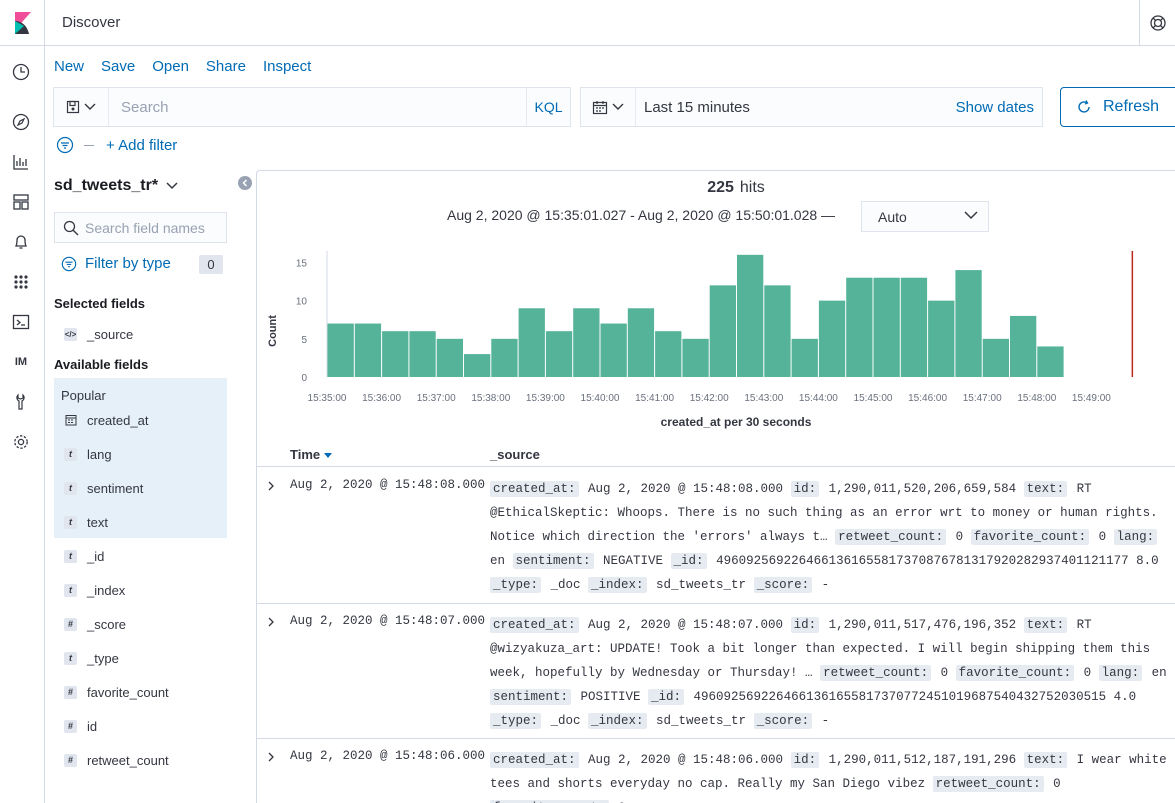  Describe the element at coordinates (140, 522) in the screenshot. I see `field-item-text: t text` at that location.